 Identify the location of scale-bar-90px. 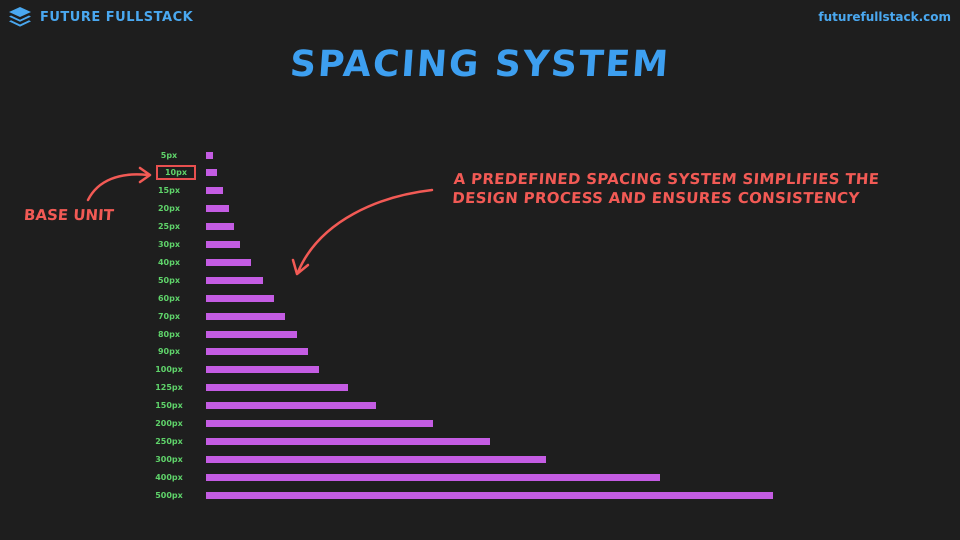
(257, 352).